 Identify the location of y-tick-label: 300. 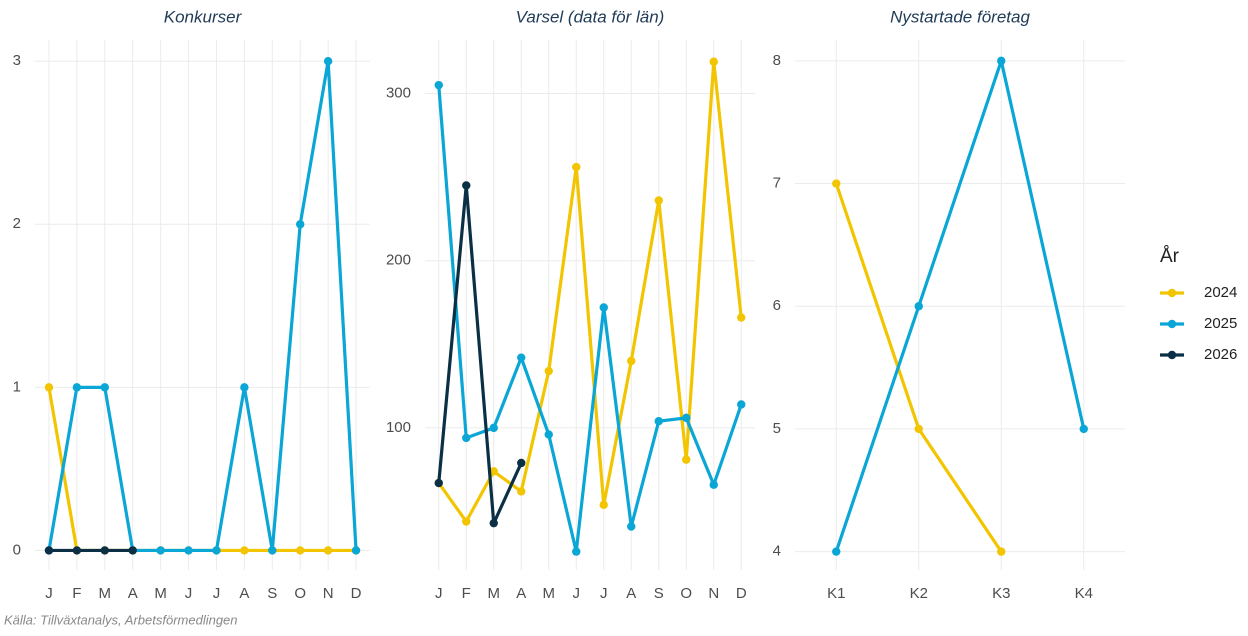
(398, 92).